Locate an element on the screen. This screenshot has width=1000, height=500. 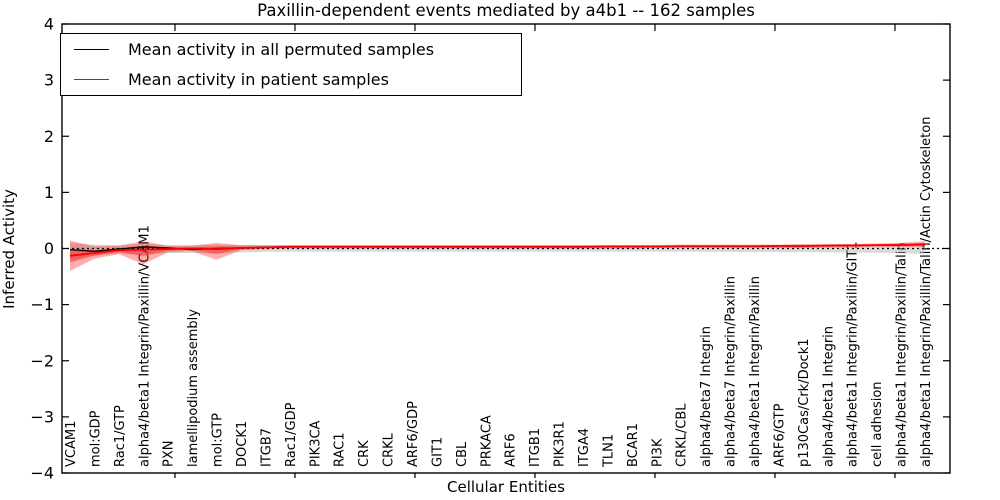
x-axis-label: Cellular Entities is located at coordinates (506, 487).